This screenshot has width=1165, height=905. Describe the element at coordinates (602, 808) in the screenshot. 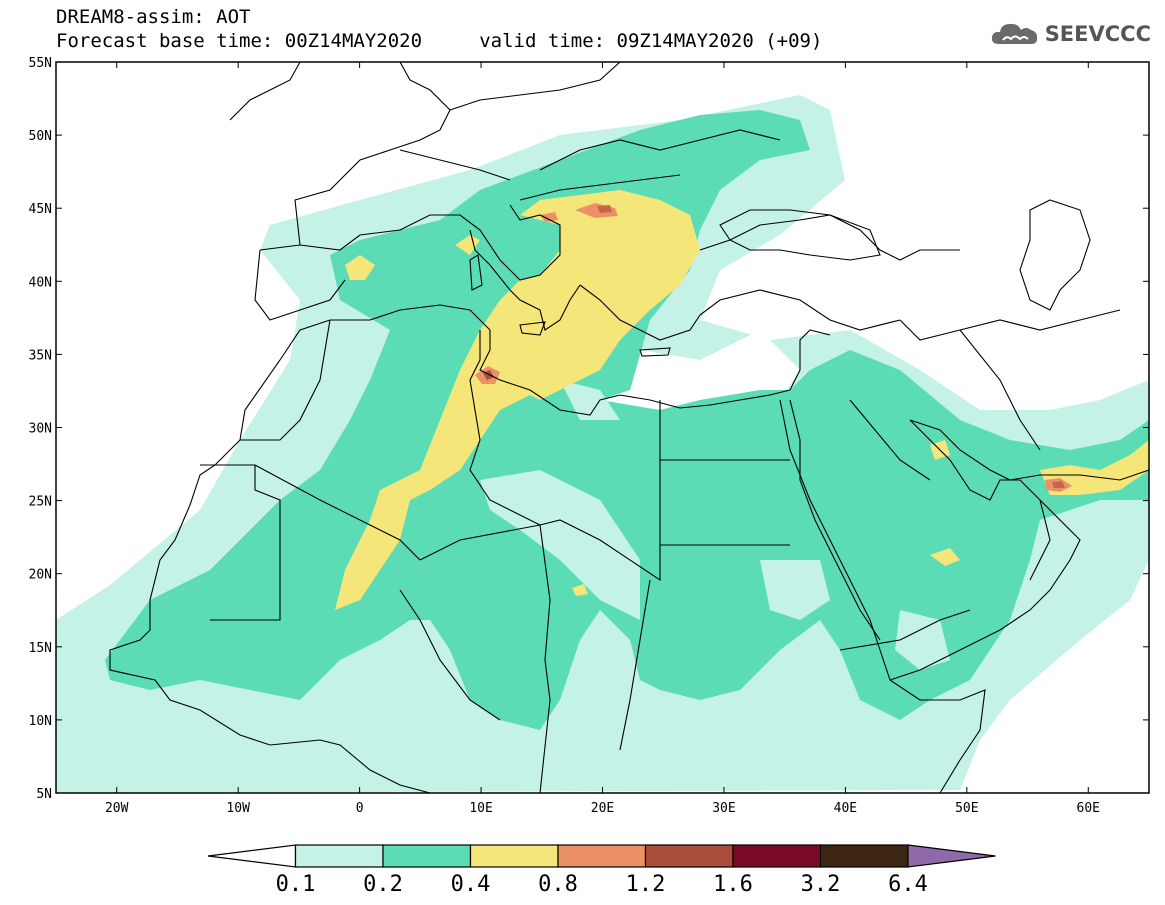

I see `lon-tick-label: 20E` at that location.